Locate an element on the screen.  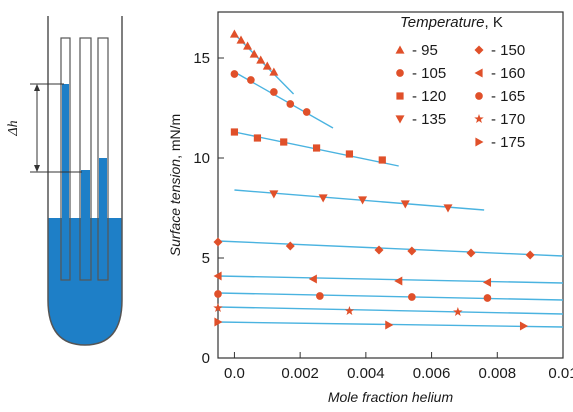
legend-entry-label: - 165 is located at coordinates (508, 96).